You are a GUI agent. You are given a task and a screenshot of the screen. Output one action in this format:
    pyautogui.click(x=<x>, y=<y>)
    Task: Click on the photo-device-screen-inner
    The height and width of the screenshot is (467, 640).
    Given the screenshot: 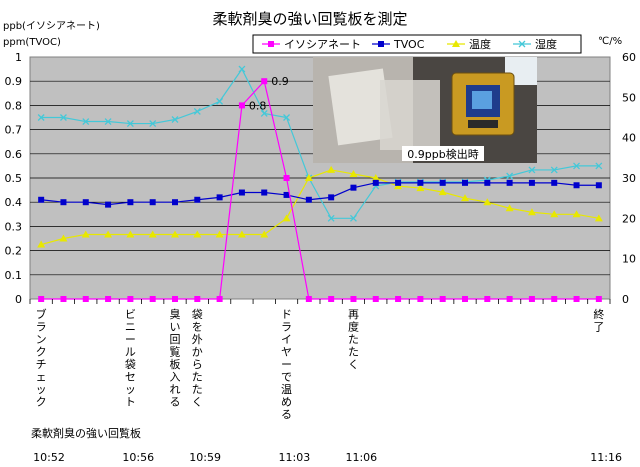 What is the action you would take?
    pyautogui.click(x=482, y=100)
    